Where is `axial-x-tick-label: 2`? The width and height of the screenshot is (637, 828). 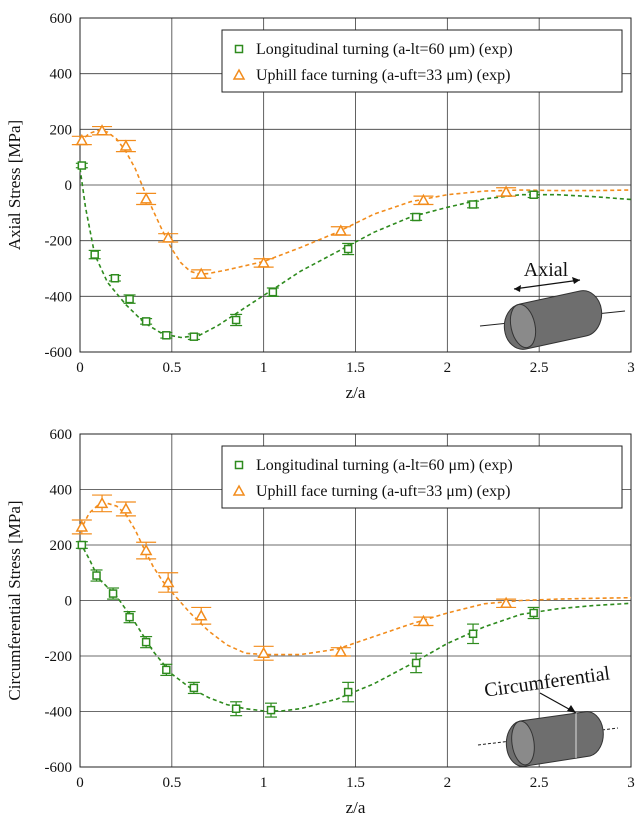
axial-x-tick-label: 2 is located at coordinates (448, 368).